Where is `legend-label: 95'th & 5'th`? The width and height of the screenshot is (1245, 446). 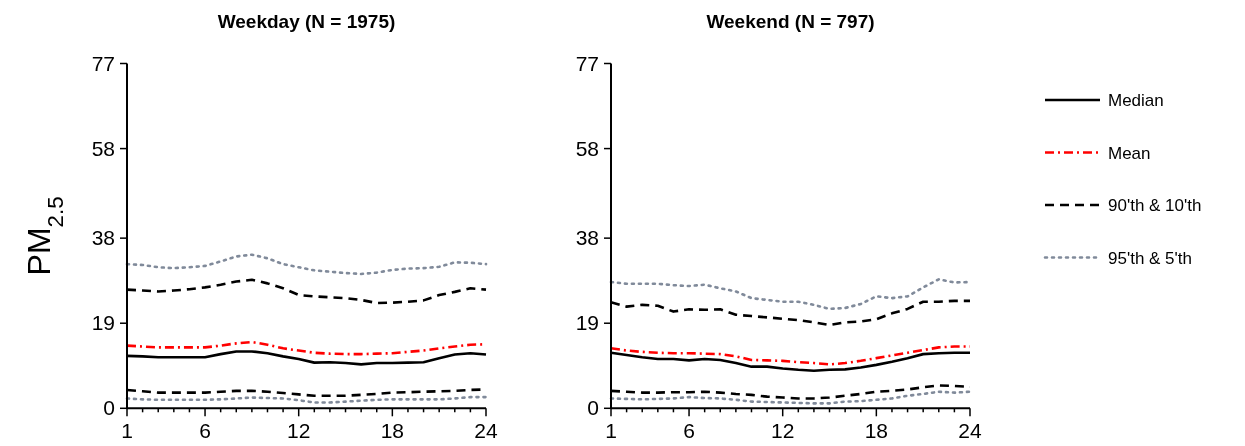 legend-label: 95'th & 5'th is located at coordinates (1150, 258).